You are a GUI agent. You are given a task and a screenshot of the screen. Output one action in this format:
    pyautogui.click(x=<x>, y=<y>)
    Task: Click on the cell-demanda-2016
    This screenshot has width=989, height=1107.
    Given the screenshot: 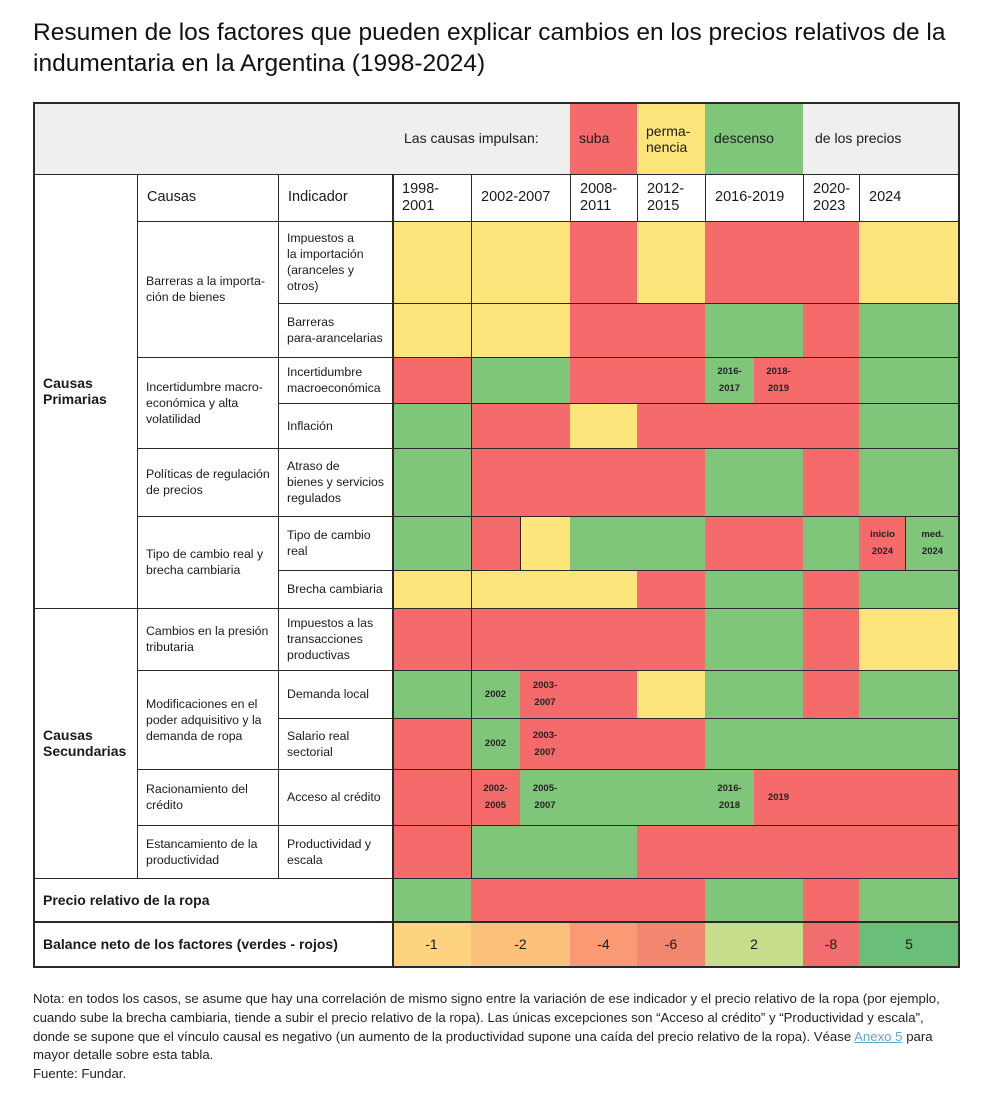 What is the action you would take?
    pyautogui.click(x=754, y=694)
    